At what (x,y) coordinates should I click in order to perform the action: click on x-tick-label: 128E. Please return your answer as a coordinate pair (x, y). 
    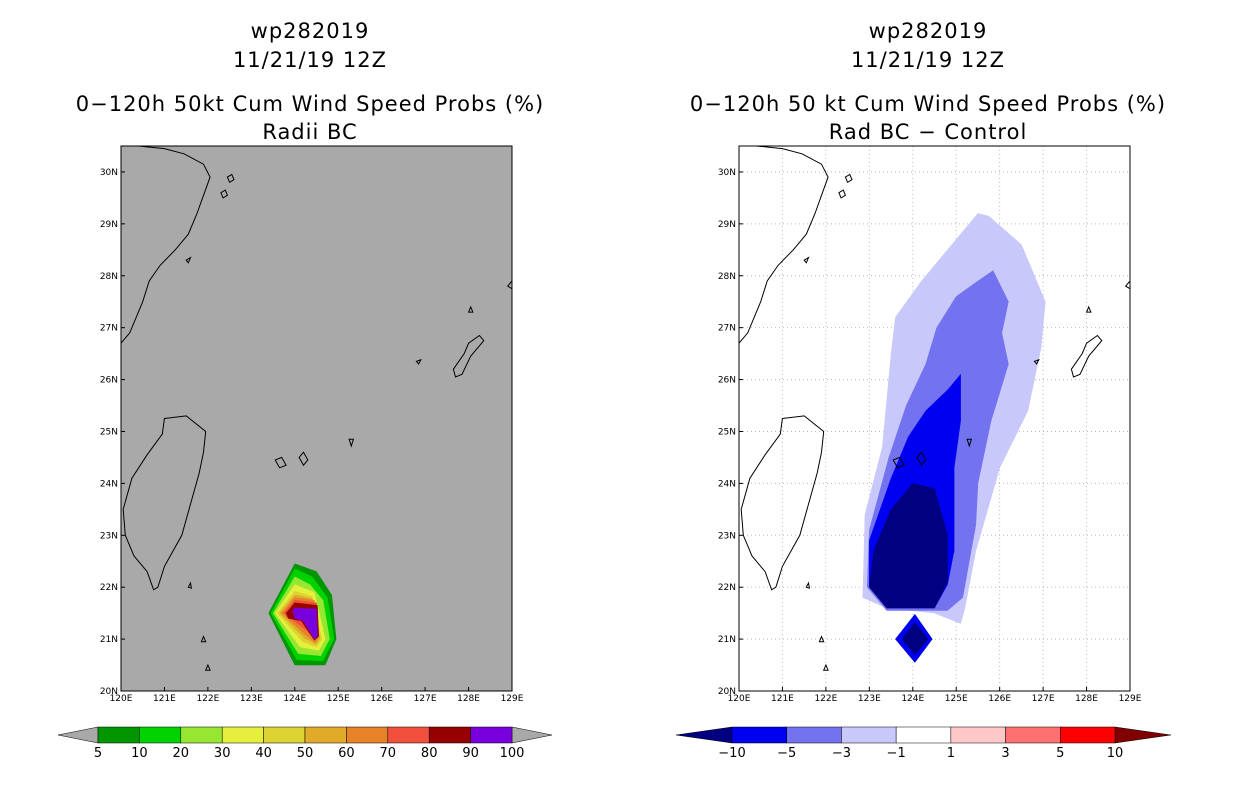
    Looking at the image, I should click on (1086, 699).